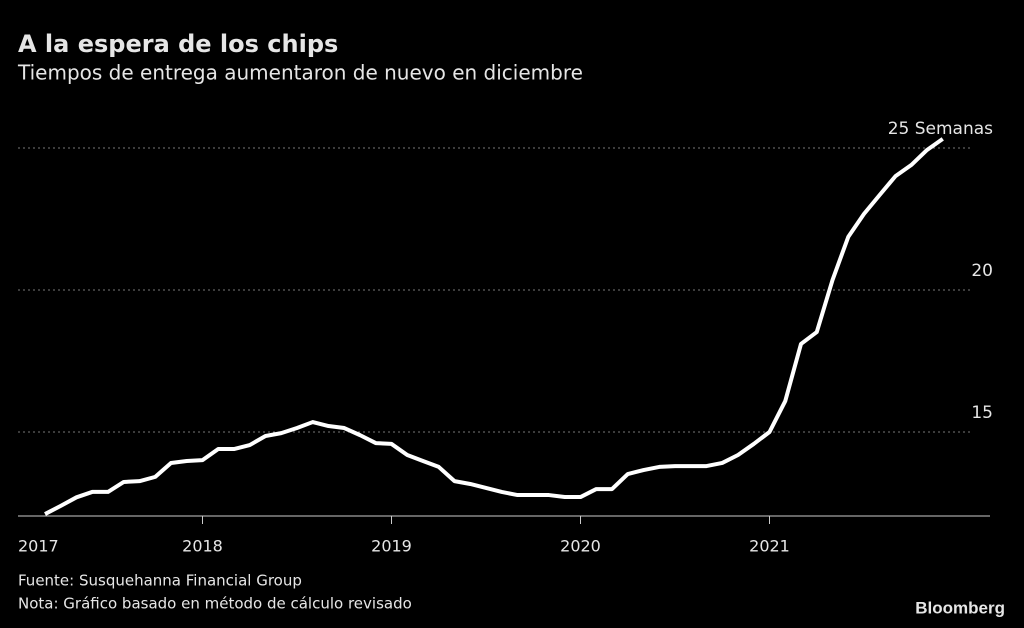 This screenshot has width=1024, height=628. I want to click on source: Fuente: Susquehanna Financial Group, so click(160, 581).